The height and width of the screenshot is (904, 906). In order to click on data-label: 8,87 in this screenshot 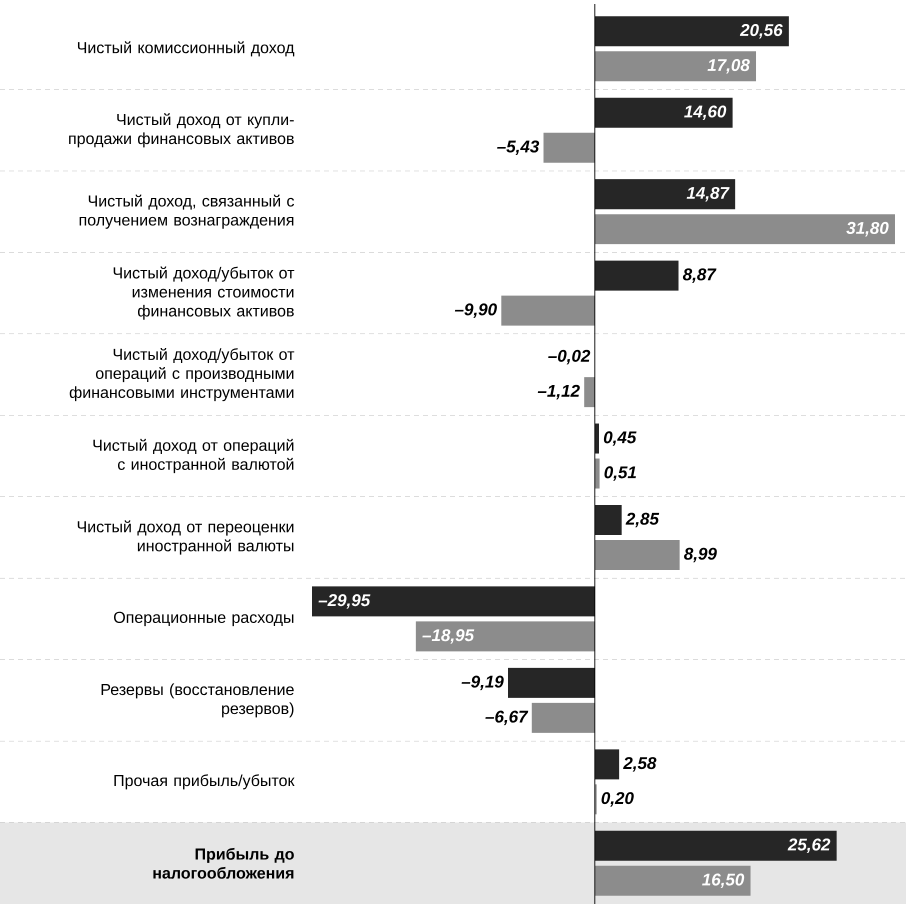, I will do `click(699, 275)`.